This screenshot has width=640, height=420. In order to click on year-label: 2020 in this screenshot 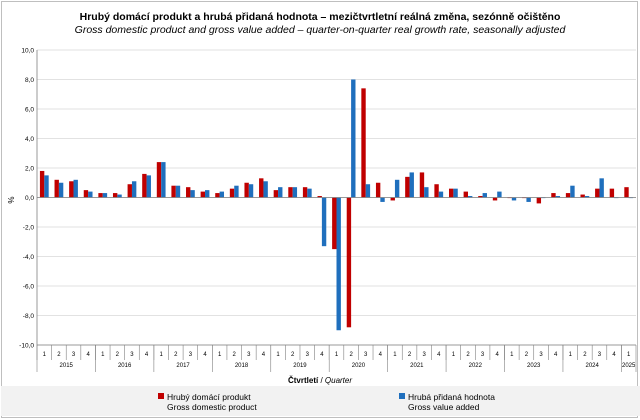, I will do `click(359, 366)`.